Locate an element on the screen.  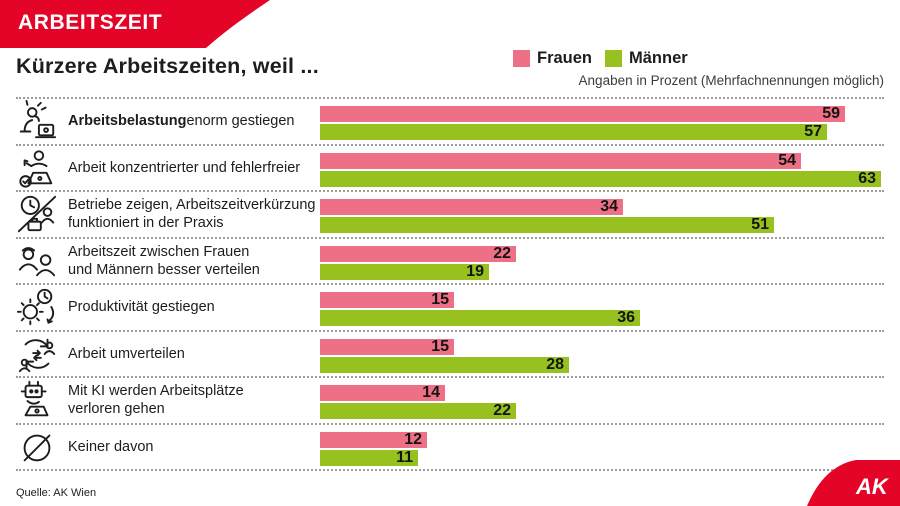
workload-icon is located at coordinates (42, 121).